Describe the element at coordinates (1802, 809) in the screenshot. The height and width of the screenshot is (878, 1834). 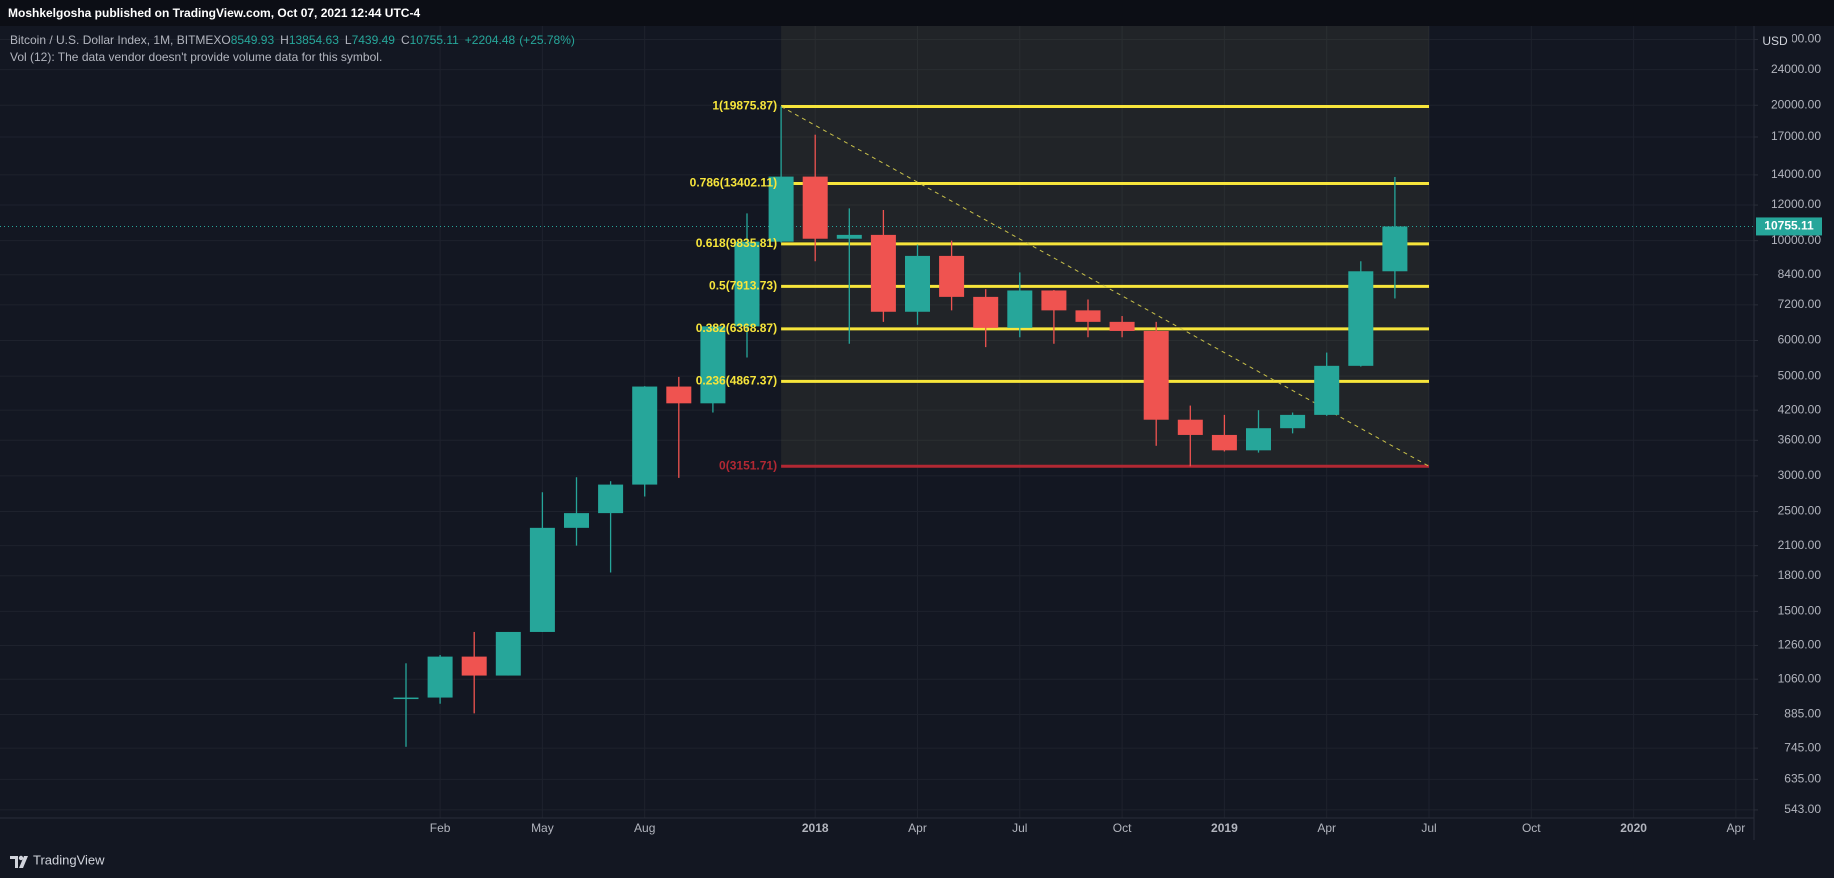
I see `y-tick-label: 543.00` at that location.